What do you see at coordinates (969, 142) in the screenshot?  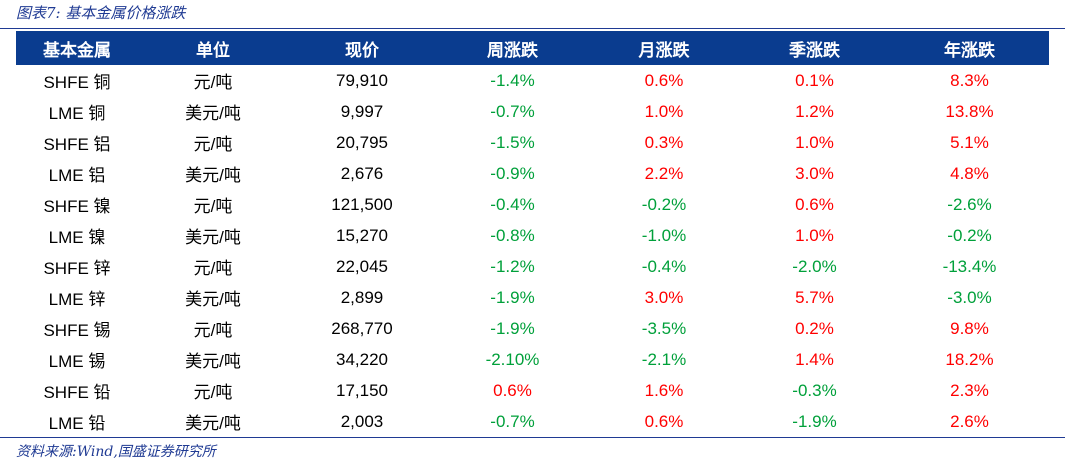 I see `yearly-change-cell: 5.1%` at bounding box center [969, 142].